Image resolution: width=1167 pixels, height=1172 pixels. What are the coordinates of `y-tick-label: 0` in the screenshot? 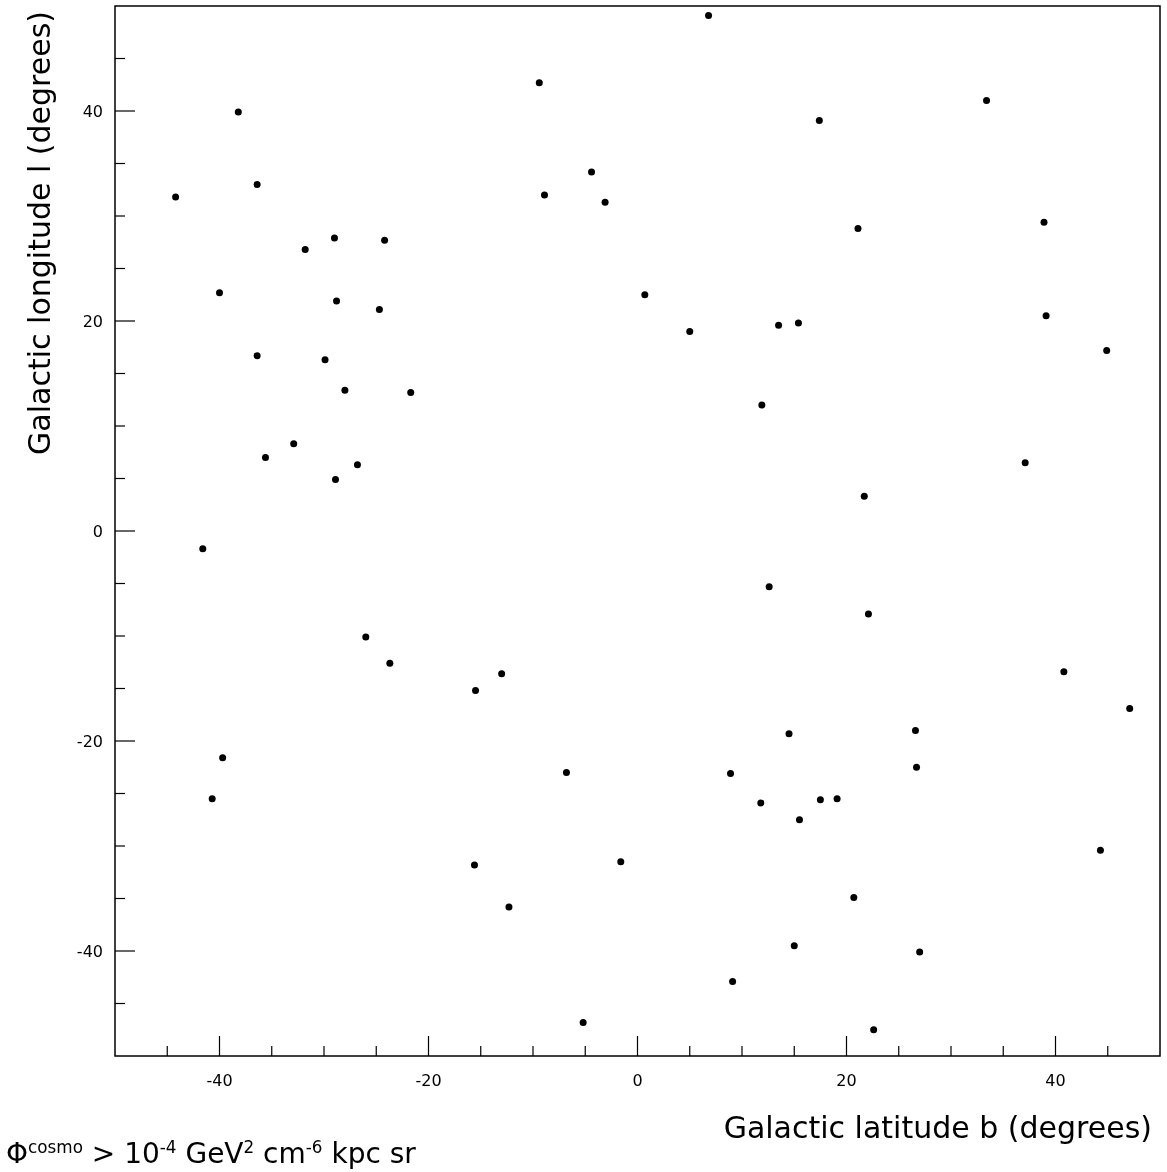 It's located at (97, 531).